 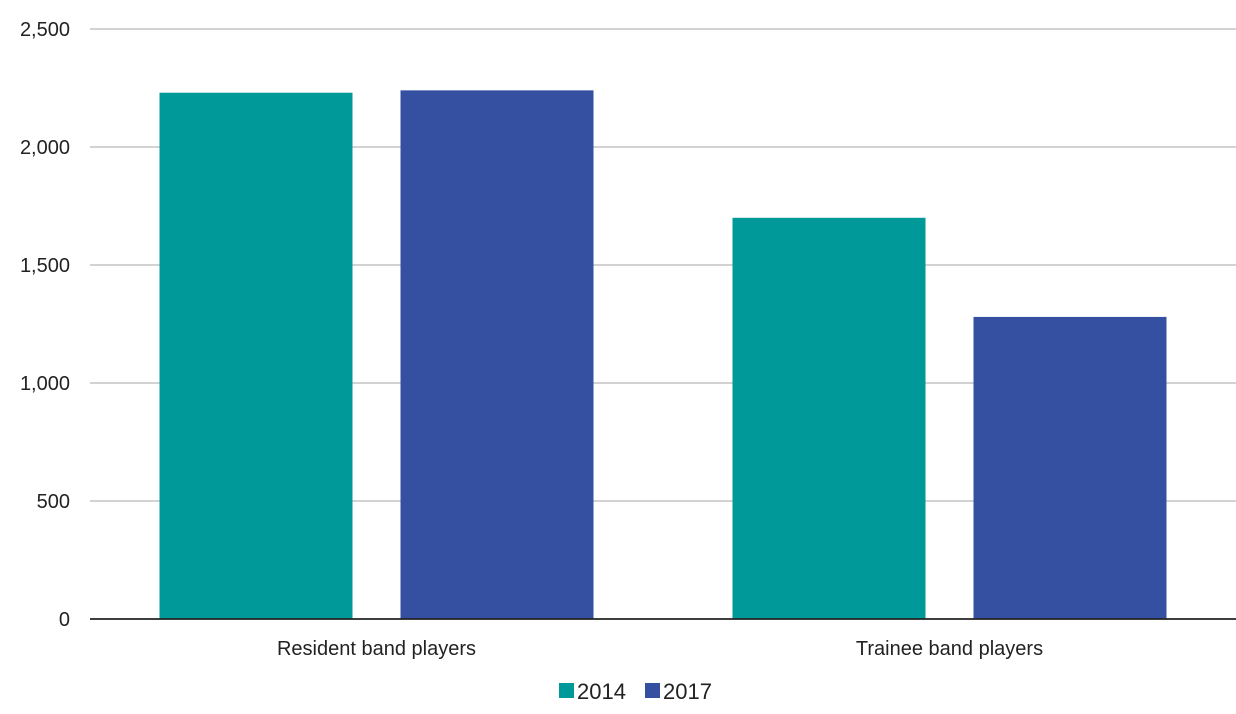 I want to click on y-tick-label: 2,500, so click(x=45, y=30).